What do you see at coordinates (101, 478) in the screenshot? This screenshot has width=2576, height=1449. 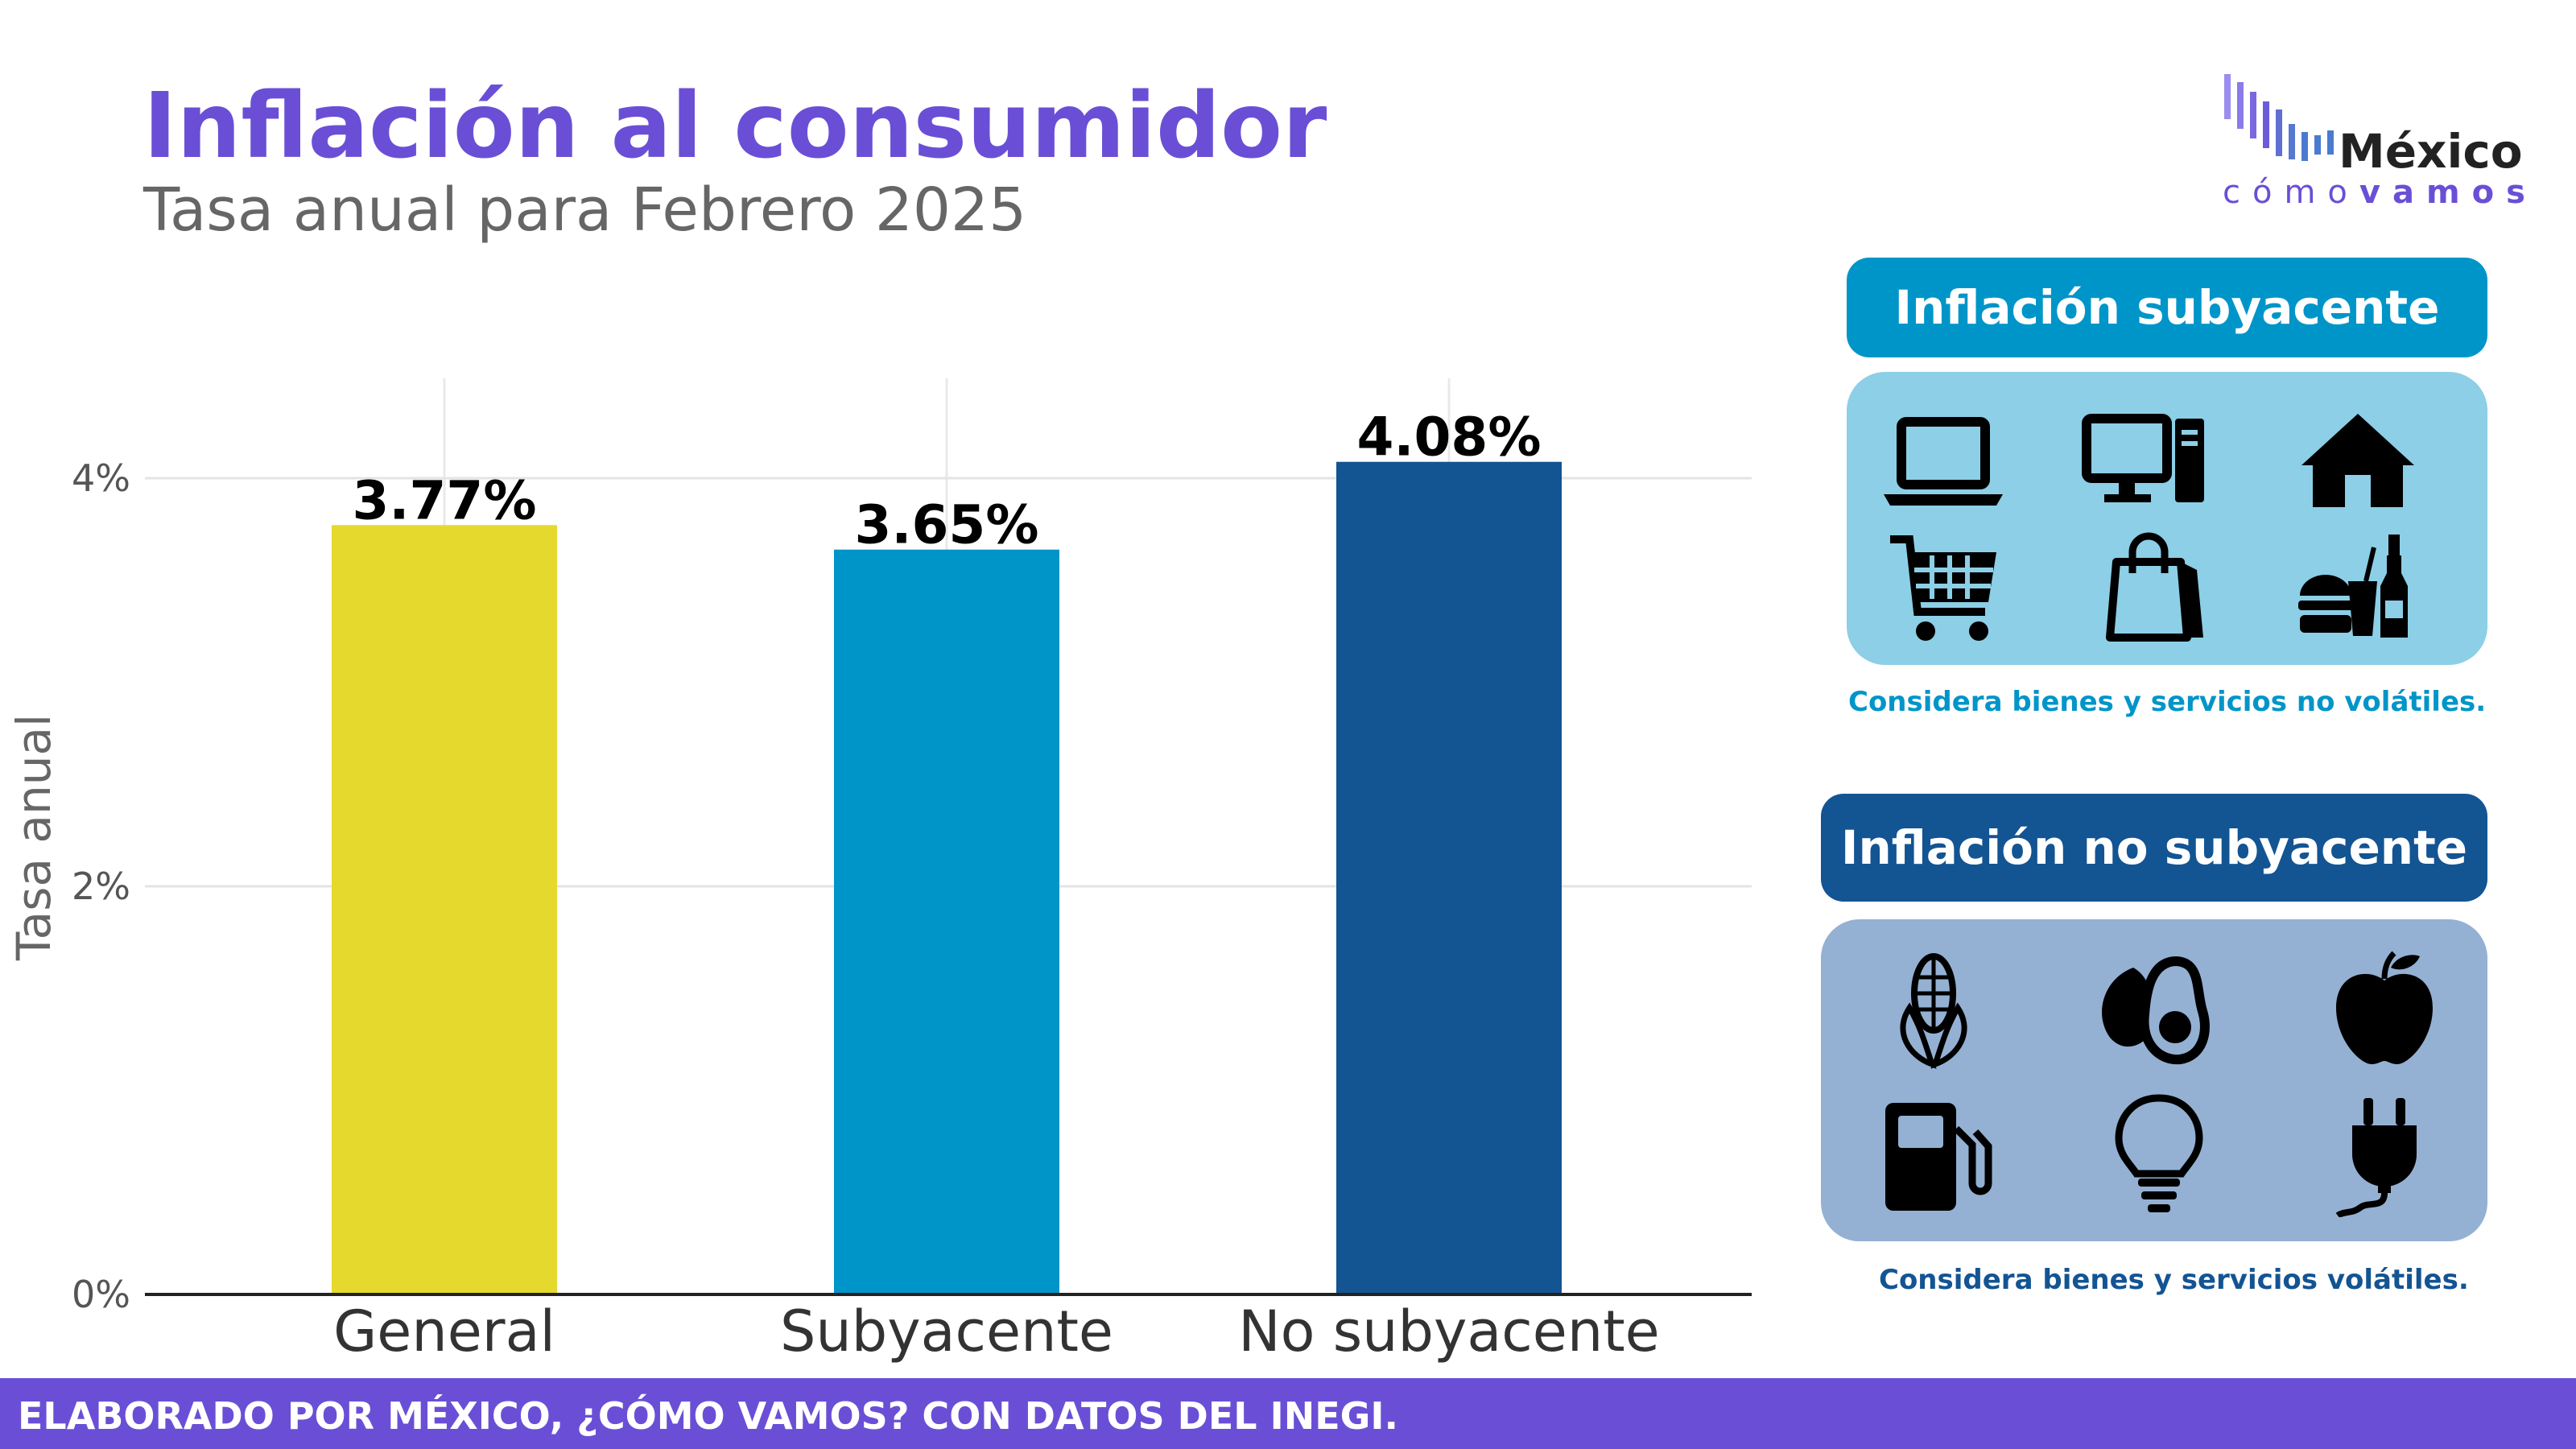 I see `y-tick-label: 4%` at bounding box center [101, 478].